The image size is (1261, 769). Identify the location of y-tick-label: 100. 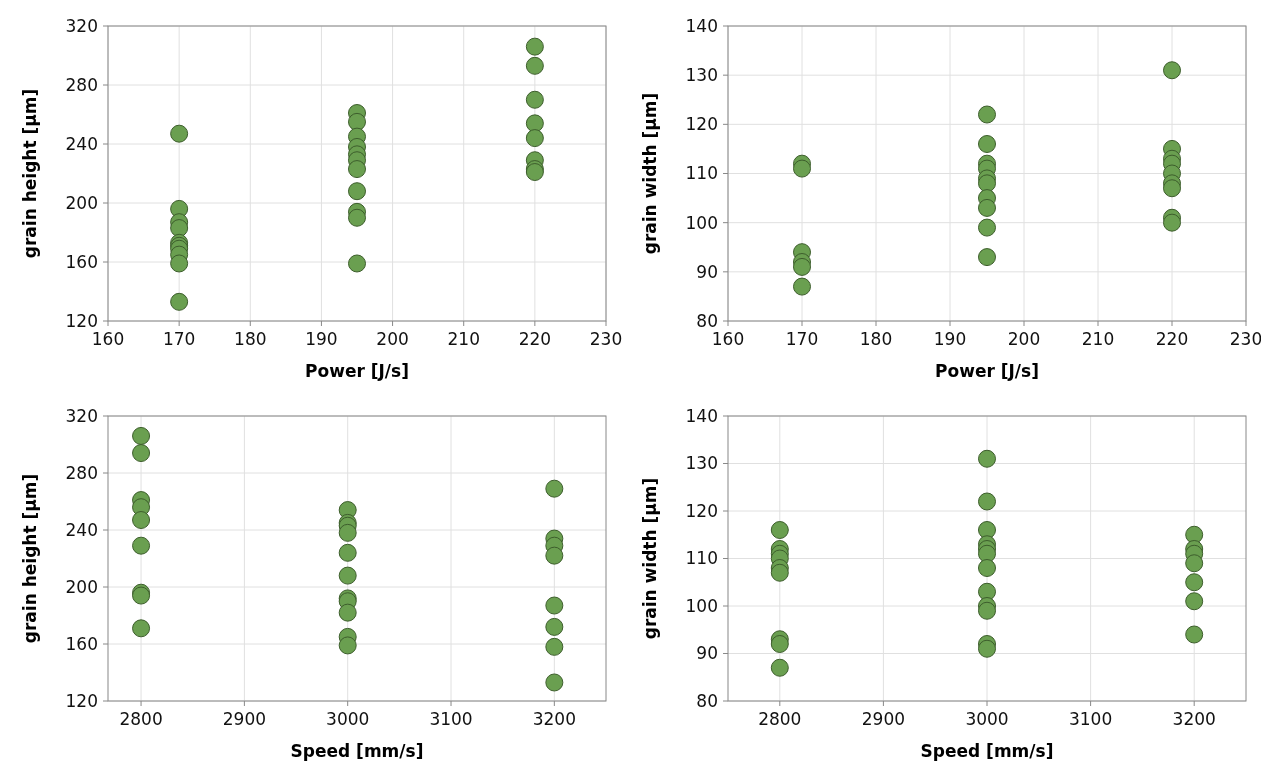
(701, 222).